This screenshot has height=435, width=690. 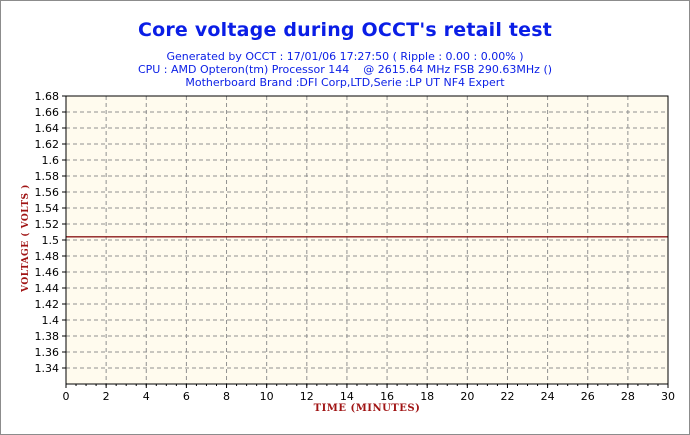 What do you see at coordinates (668, 396) in the screenshot?
I see `x-tick-label: 30` at bounding box center [668, 396].